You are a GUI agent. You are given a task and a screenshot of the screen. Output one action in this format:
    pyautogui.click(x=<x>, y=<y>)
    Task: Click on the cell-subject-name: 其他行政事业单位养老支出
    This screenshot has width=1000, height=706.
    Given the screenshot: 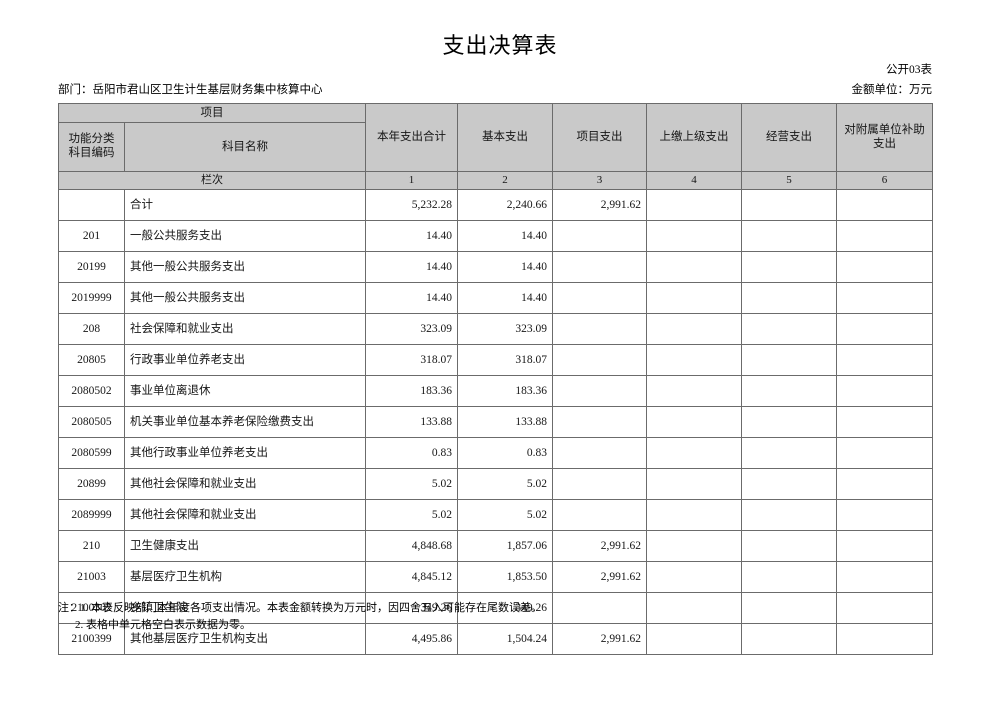 What is the action you would take?
    pyautogui.click(x=245, y=453)
    